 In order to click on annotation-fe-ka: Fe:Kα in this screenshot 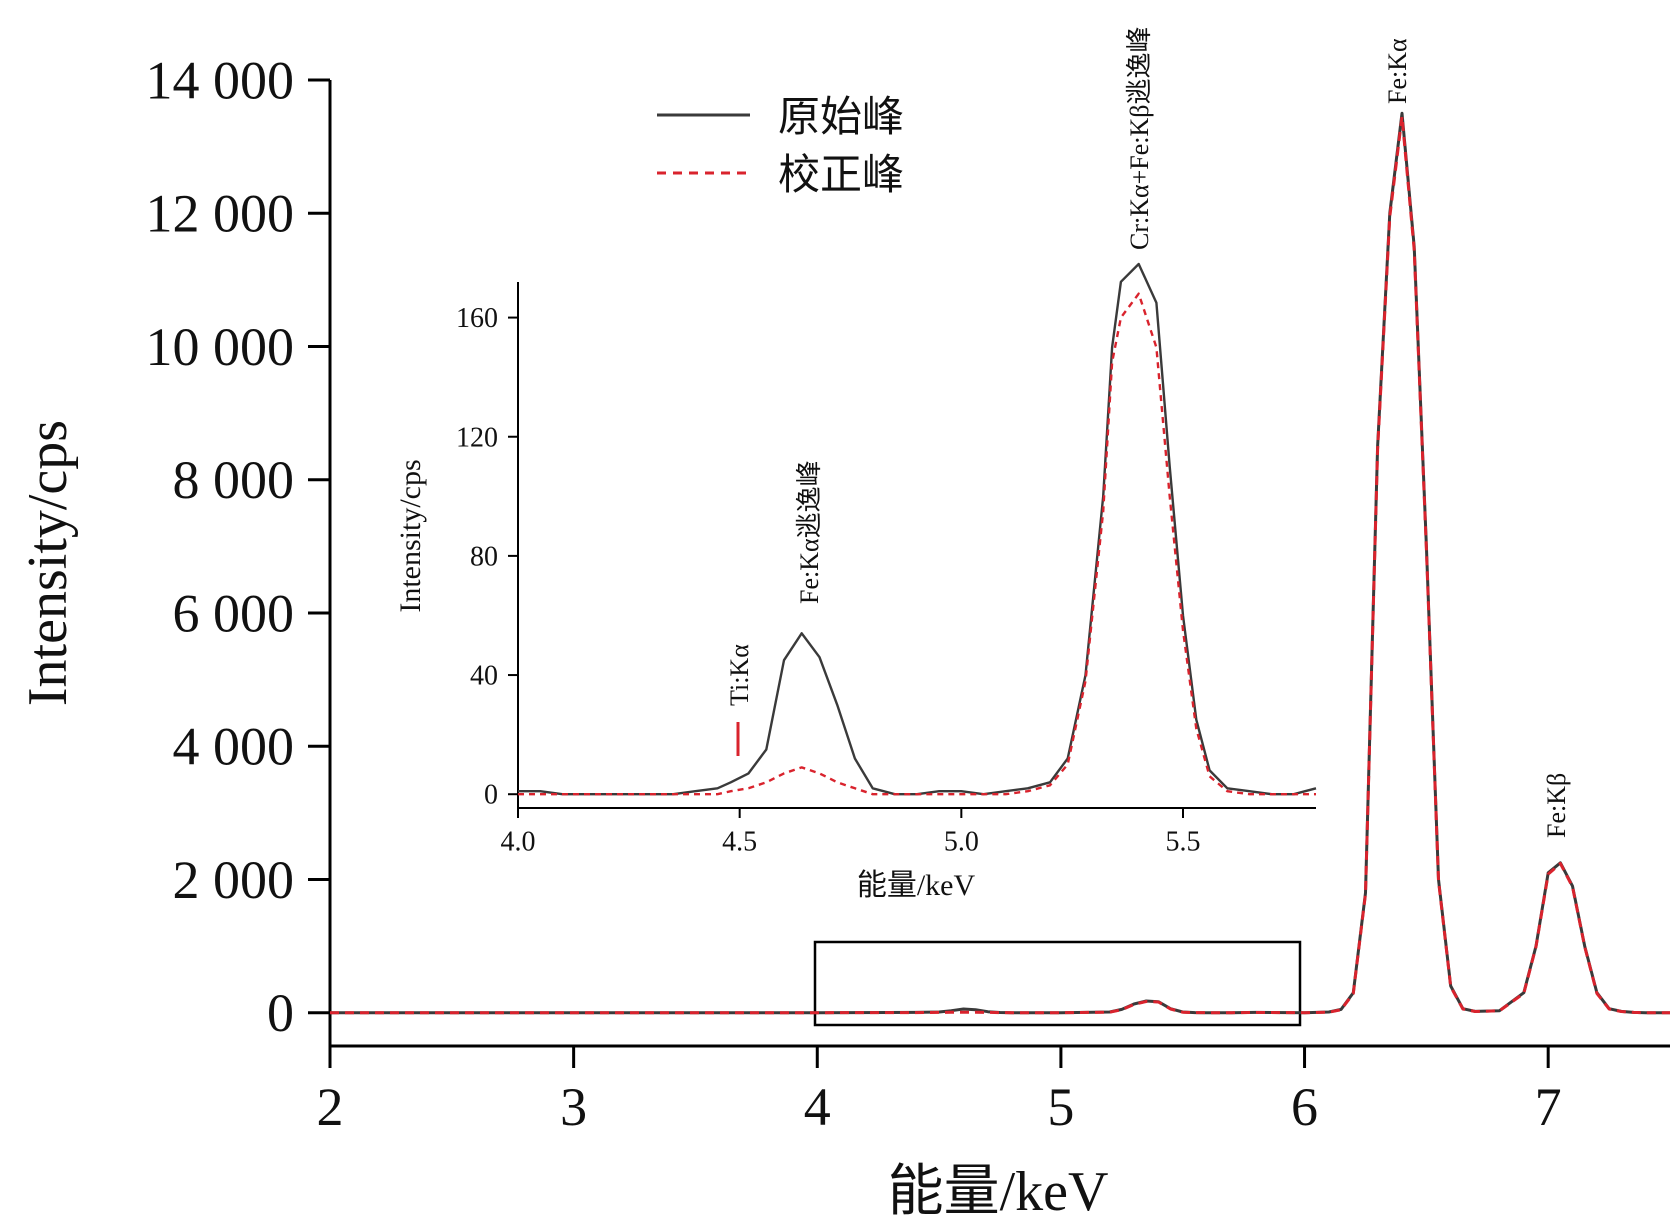, I will do `click(1397, 71)`.